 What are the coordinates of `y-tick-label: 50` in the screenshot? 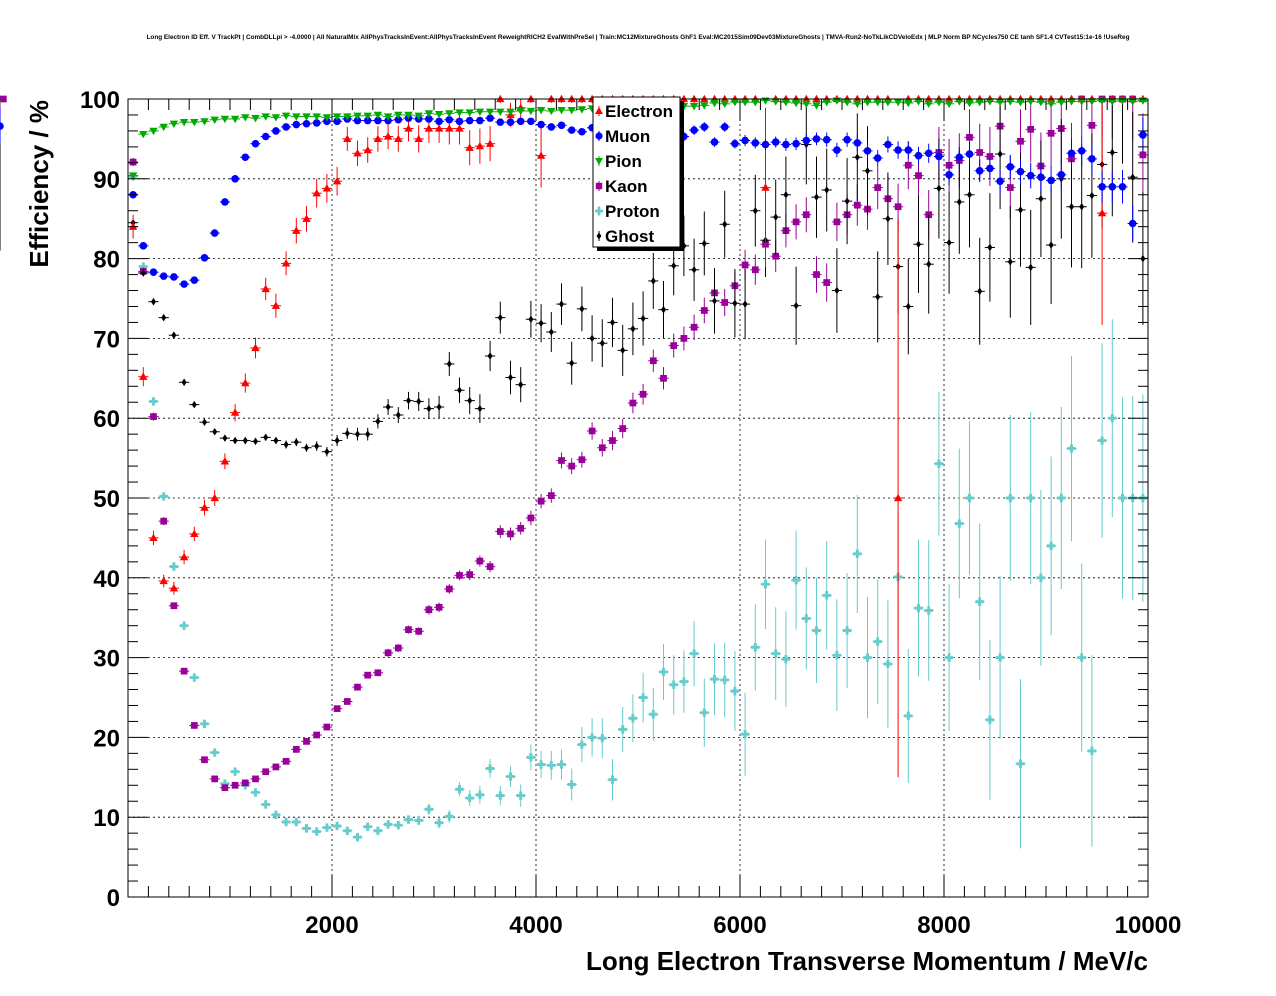 It's located at (106, 499).